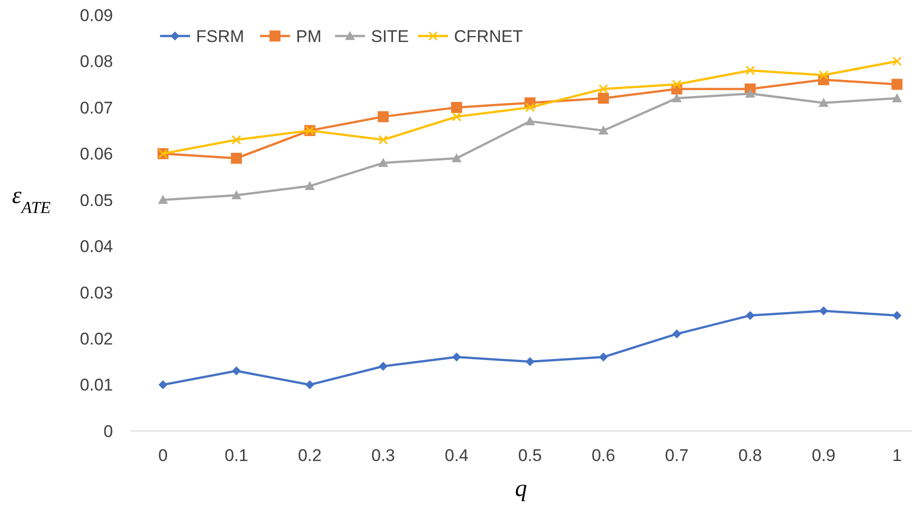  What do you see at coordinates (488, 36) in the screenshot?
I see `legend-label: CFRNET` at bounding box center [488, 36].